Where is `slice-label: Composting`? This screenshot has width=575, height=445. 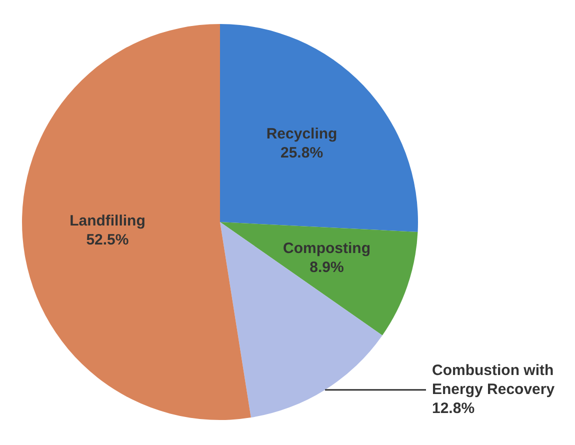 slice-label: Composting is located at coordinates (327, 249).